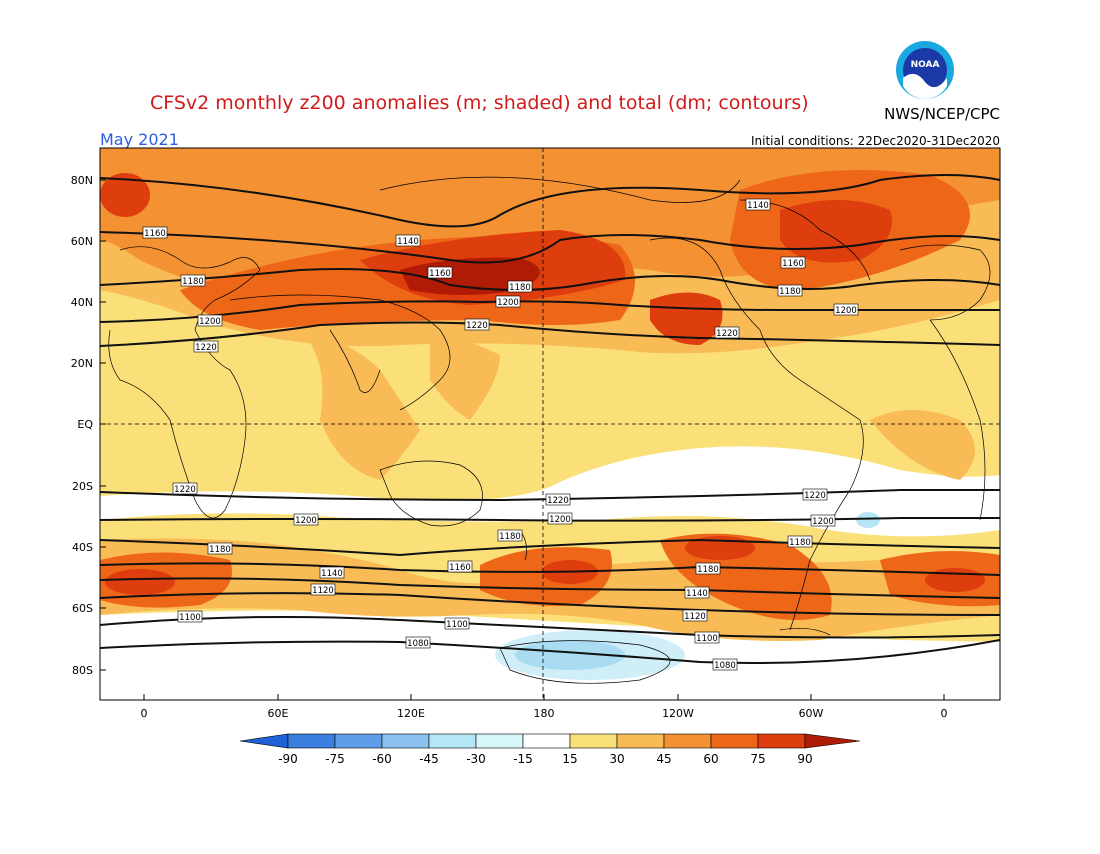  What do you see at coordinates (82, 547) in the screenshot?
I see `lat-tick-label: 40S` at bounding box center [82, 547].